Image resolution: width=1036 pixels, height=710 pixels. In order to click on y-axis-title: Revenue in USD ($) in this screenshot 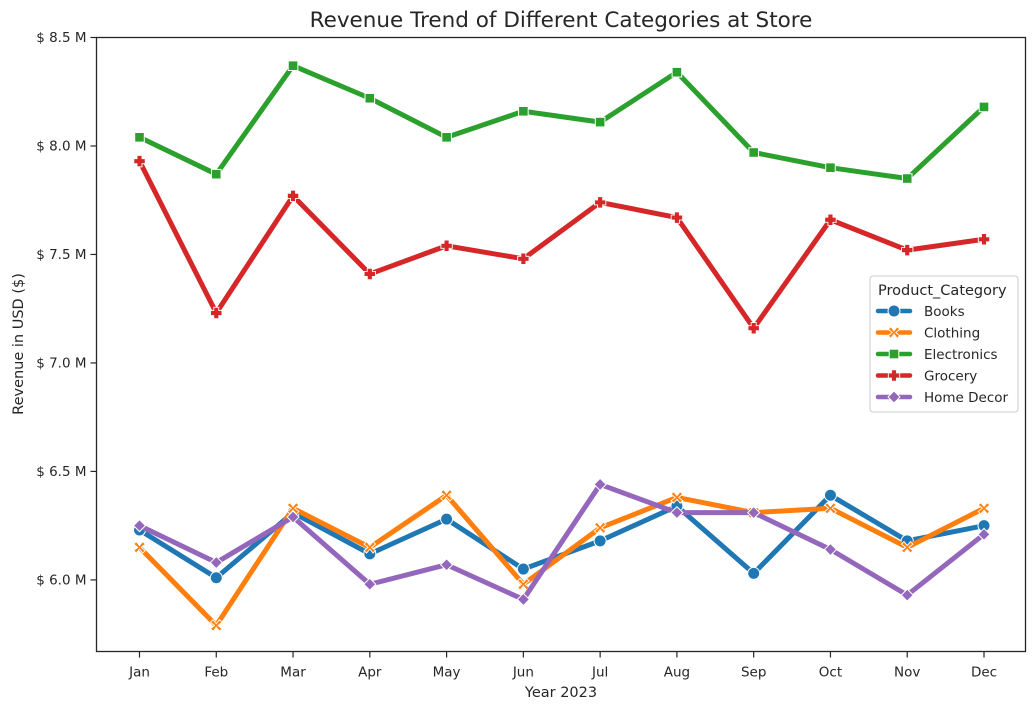, I will do `click(19, 344)`.